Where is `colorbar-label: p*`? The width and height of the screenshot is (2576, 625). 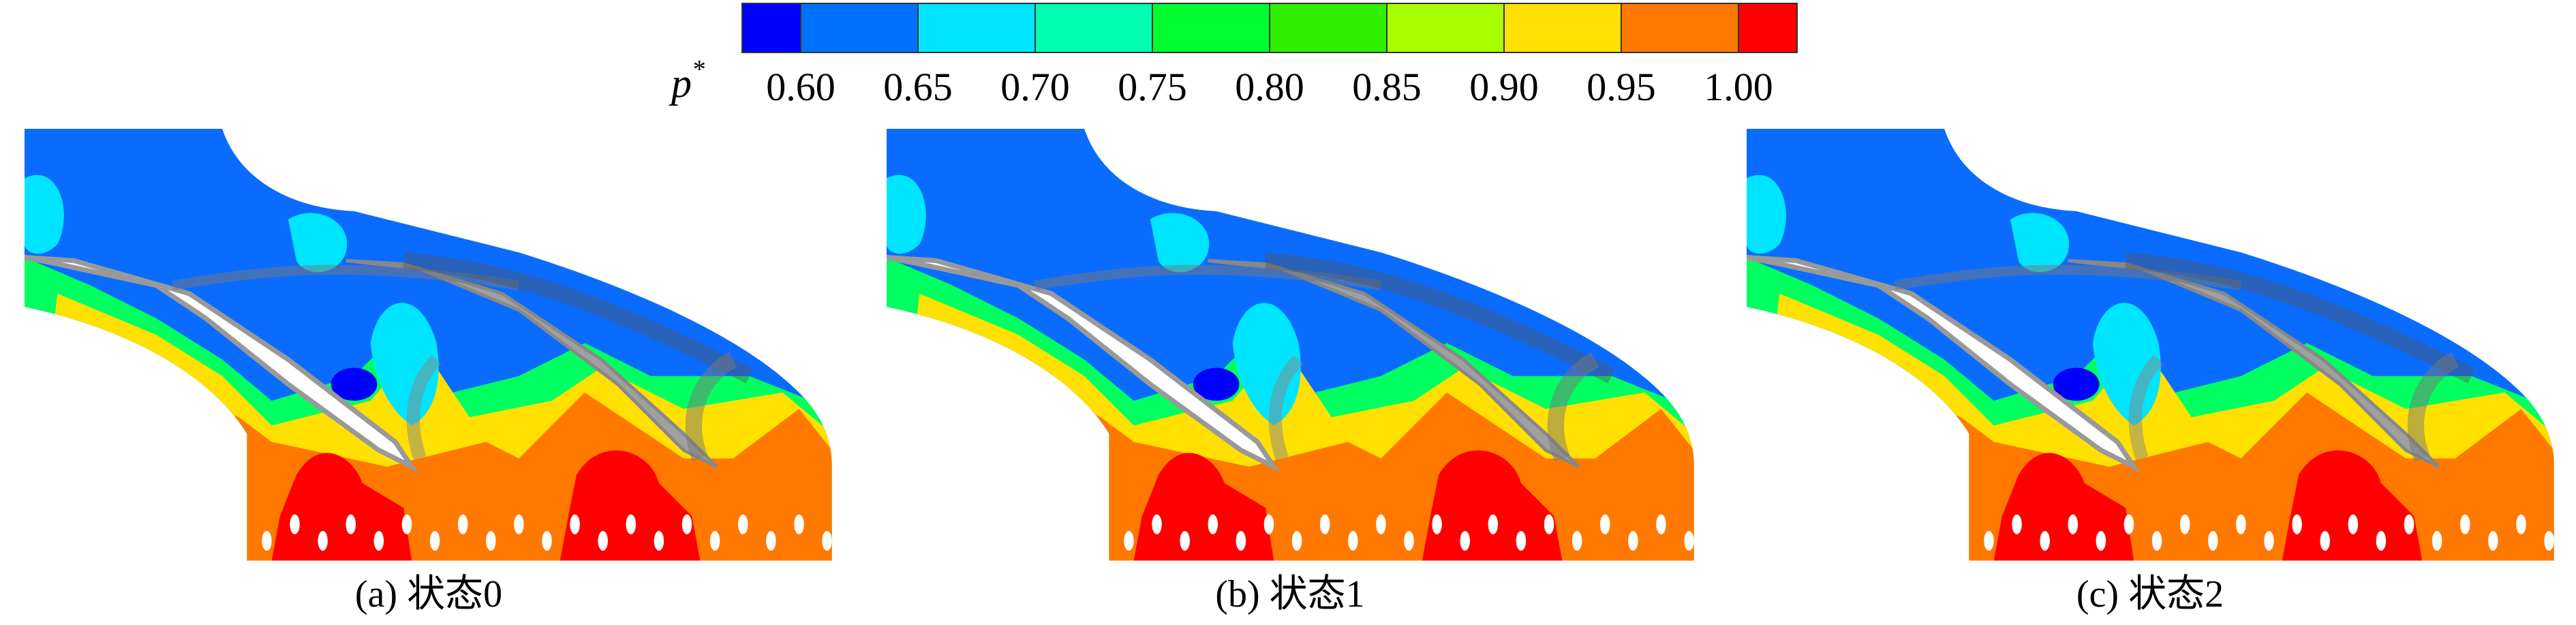
colorbar-label: p* is located at coordinates (687, 80).